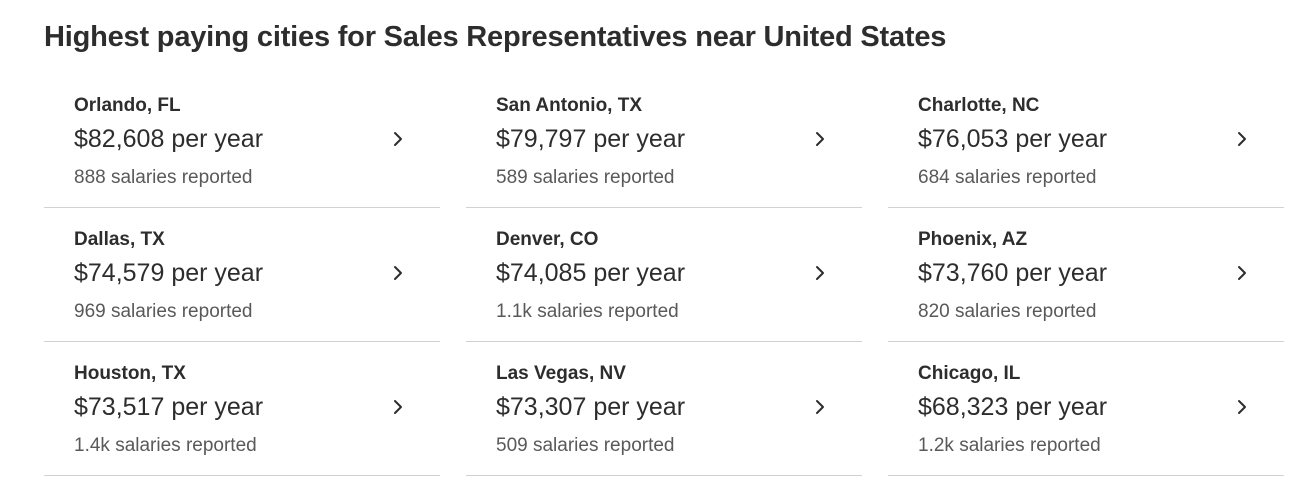 This screenshot has width=1297, height=485. I want to click on salaries-reported: 509 salaries reported, so click(585, 445).